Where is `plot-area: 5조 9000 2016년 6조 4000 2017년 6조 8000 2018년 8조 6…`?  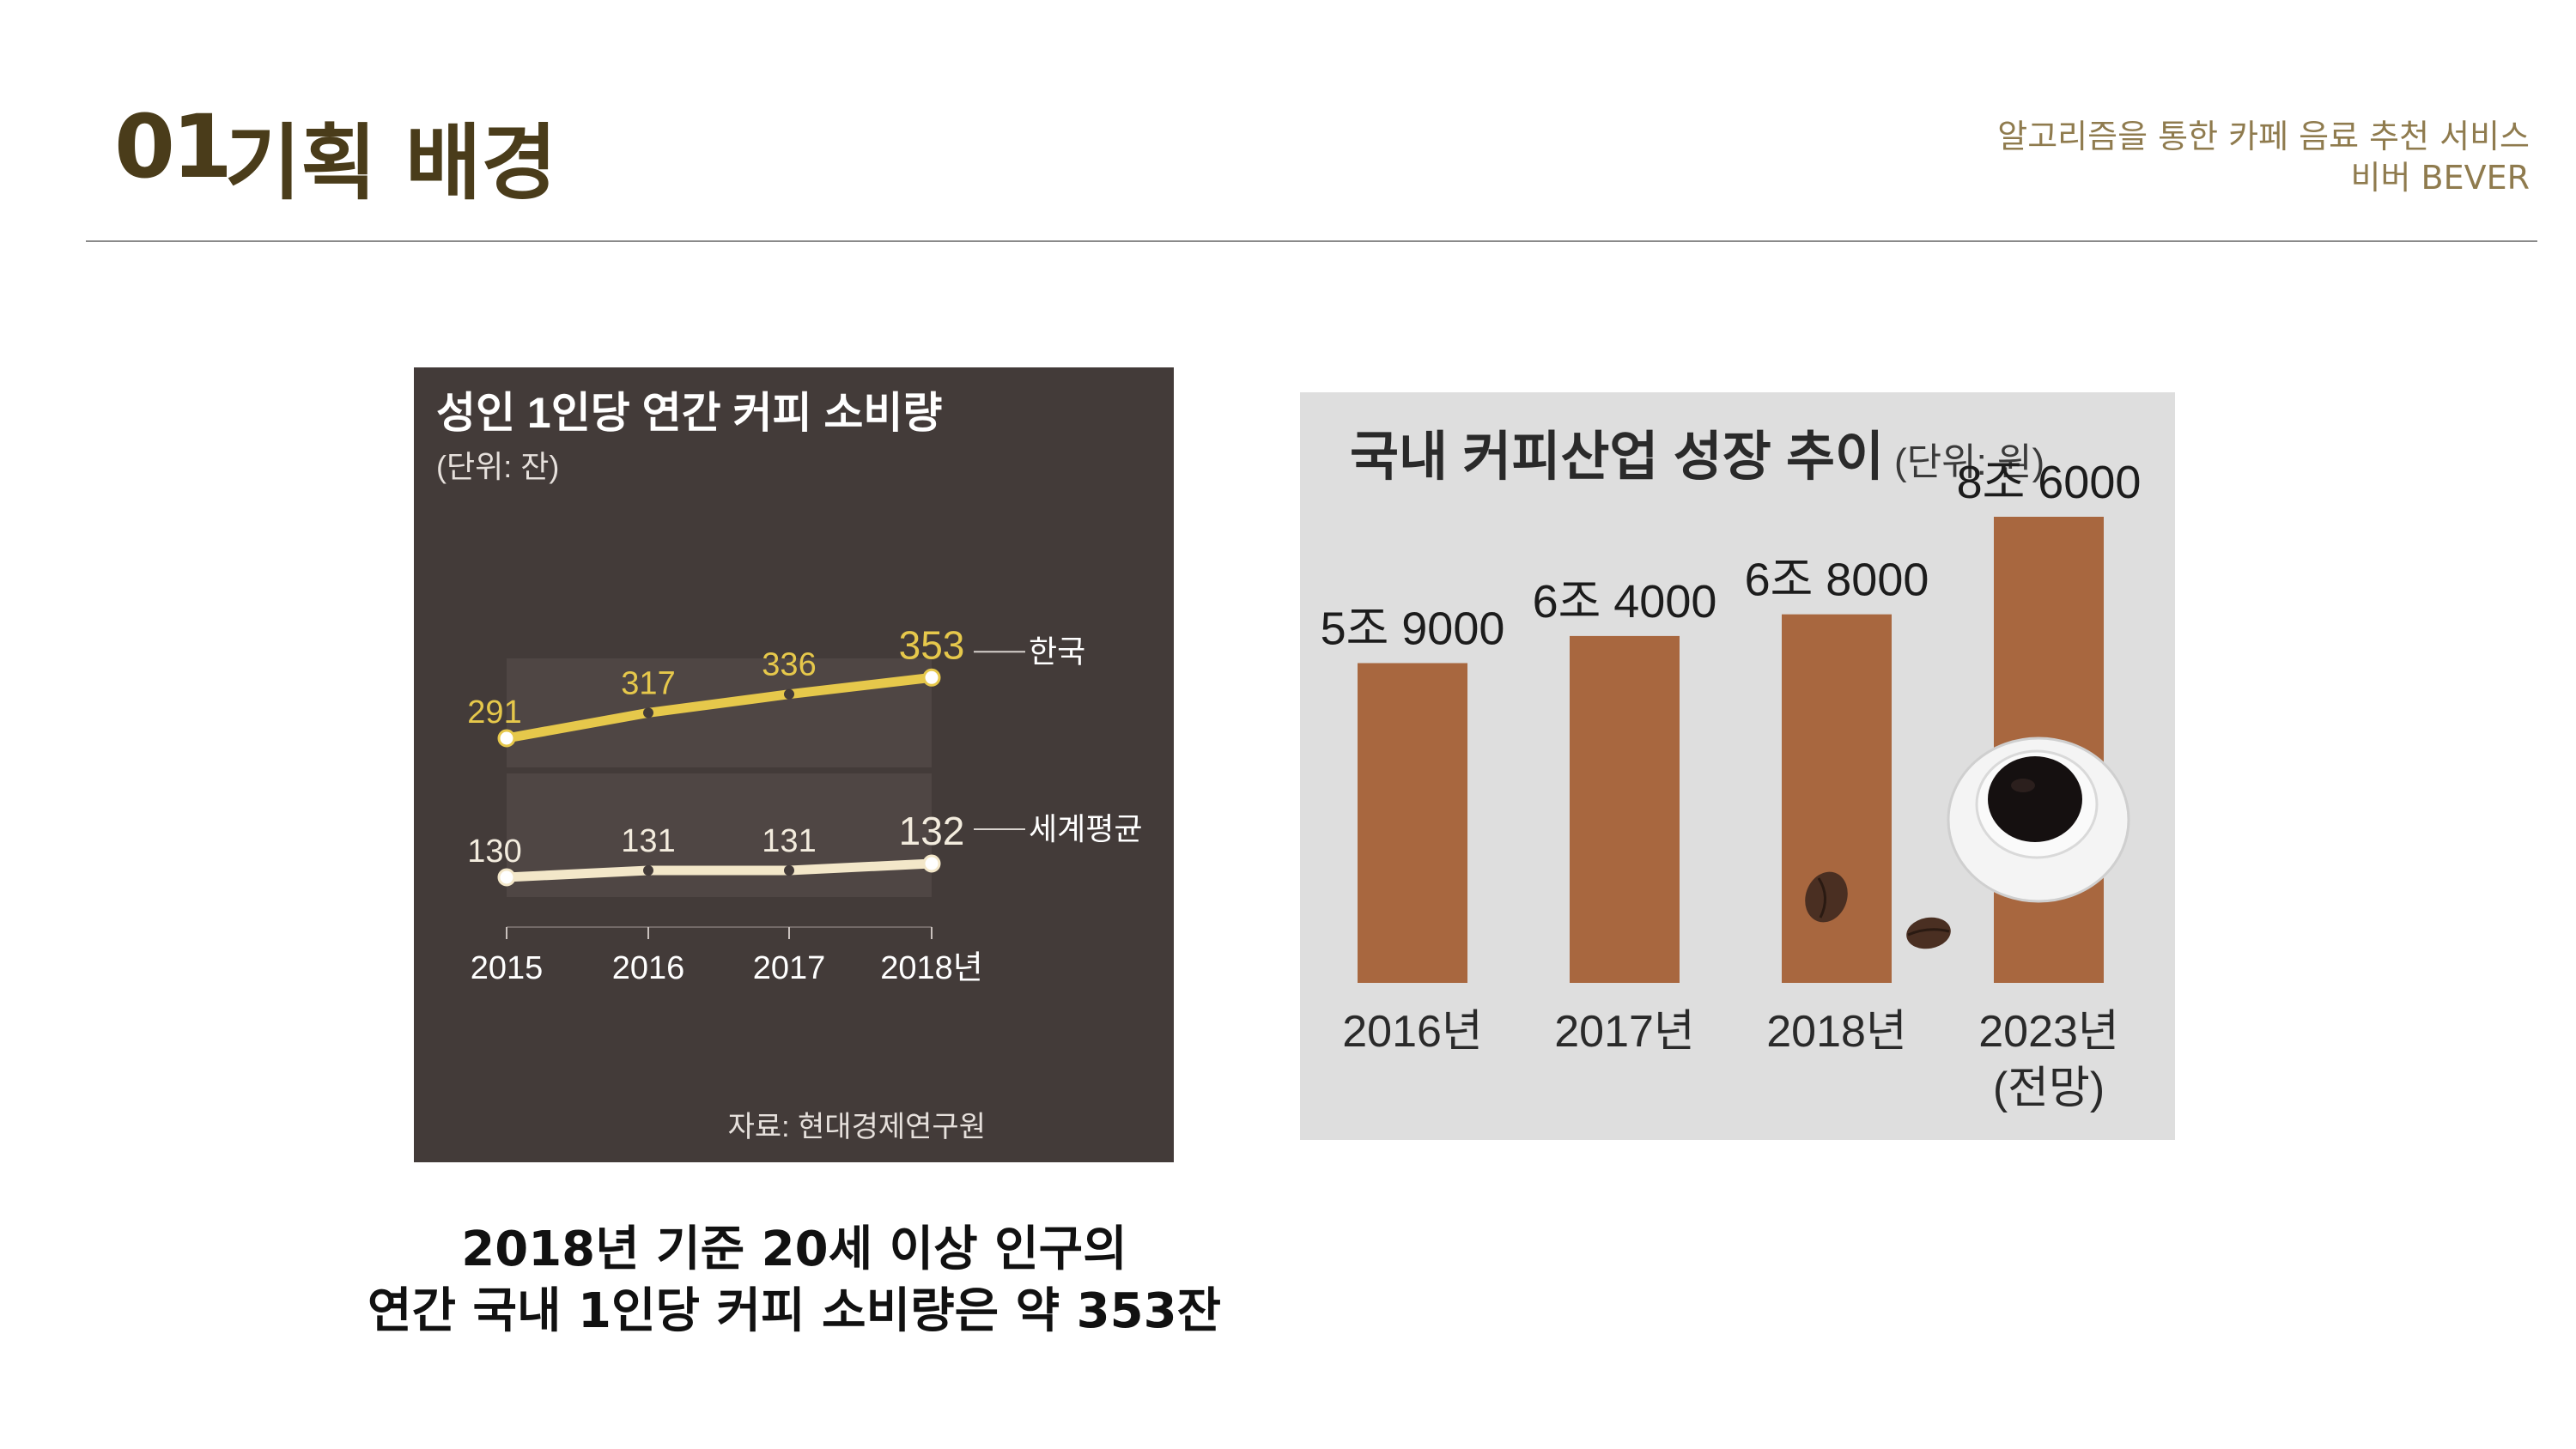
plot-area: 5조 9000 2016년 6조 4000 2017년 6조 8000 2018년 8조 6… is located at coordinates (1731, 785).